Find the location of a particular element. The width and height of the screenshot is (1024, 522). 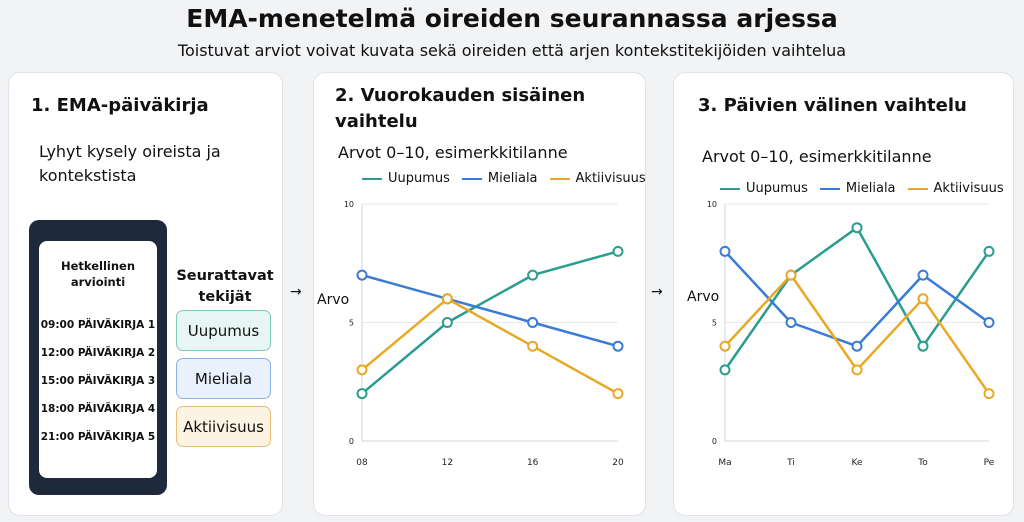

panel-title: 1. EMA-päiväkirja is located at coordinates (120, 105).